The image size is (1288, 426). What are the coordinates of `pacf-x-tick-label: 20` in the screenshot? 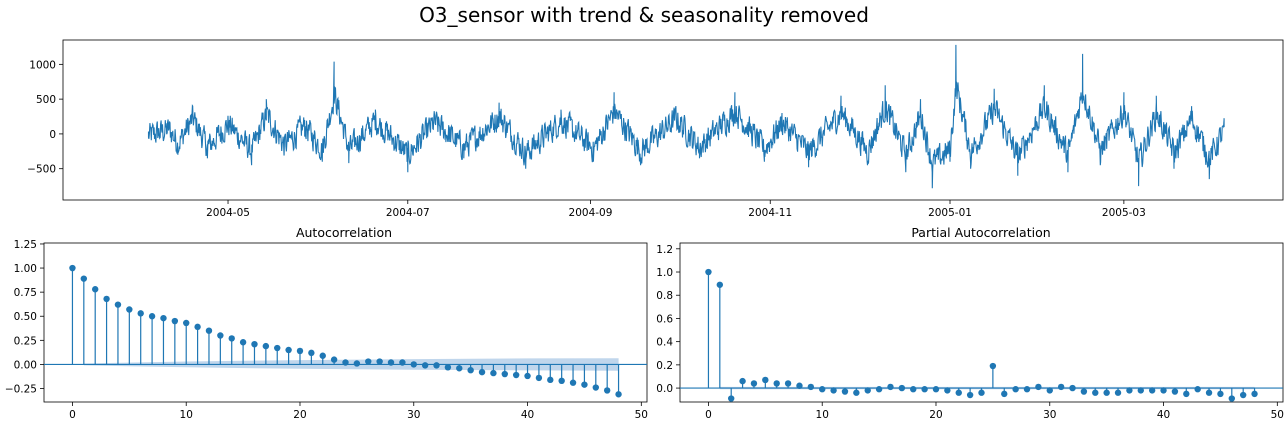 It's located at (935, 415).